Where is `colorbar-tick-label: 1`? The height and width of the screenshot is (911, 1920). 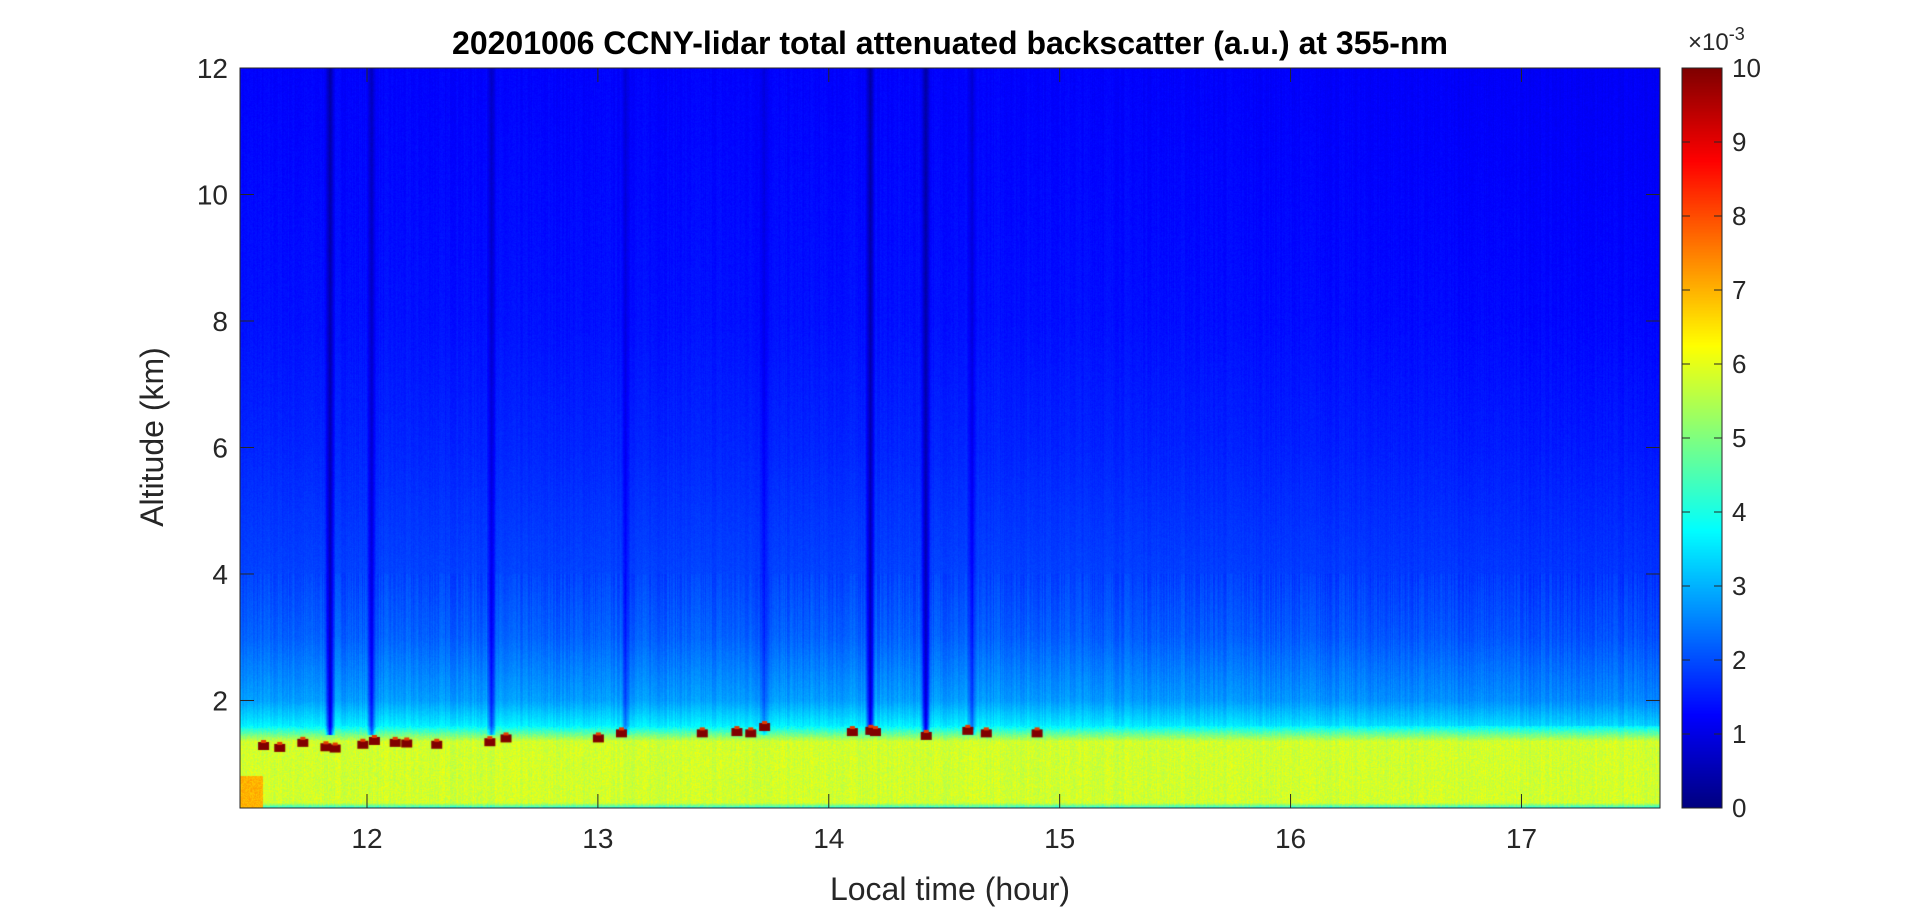 colorbar-tick-label: 1 is located at coordinates (1739, 734).